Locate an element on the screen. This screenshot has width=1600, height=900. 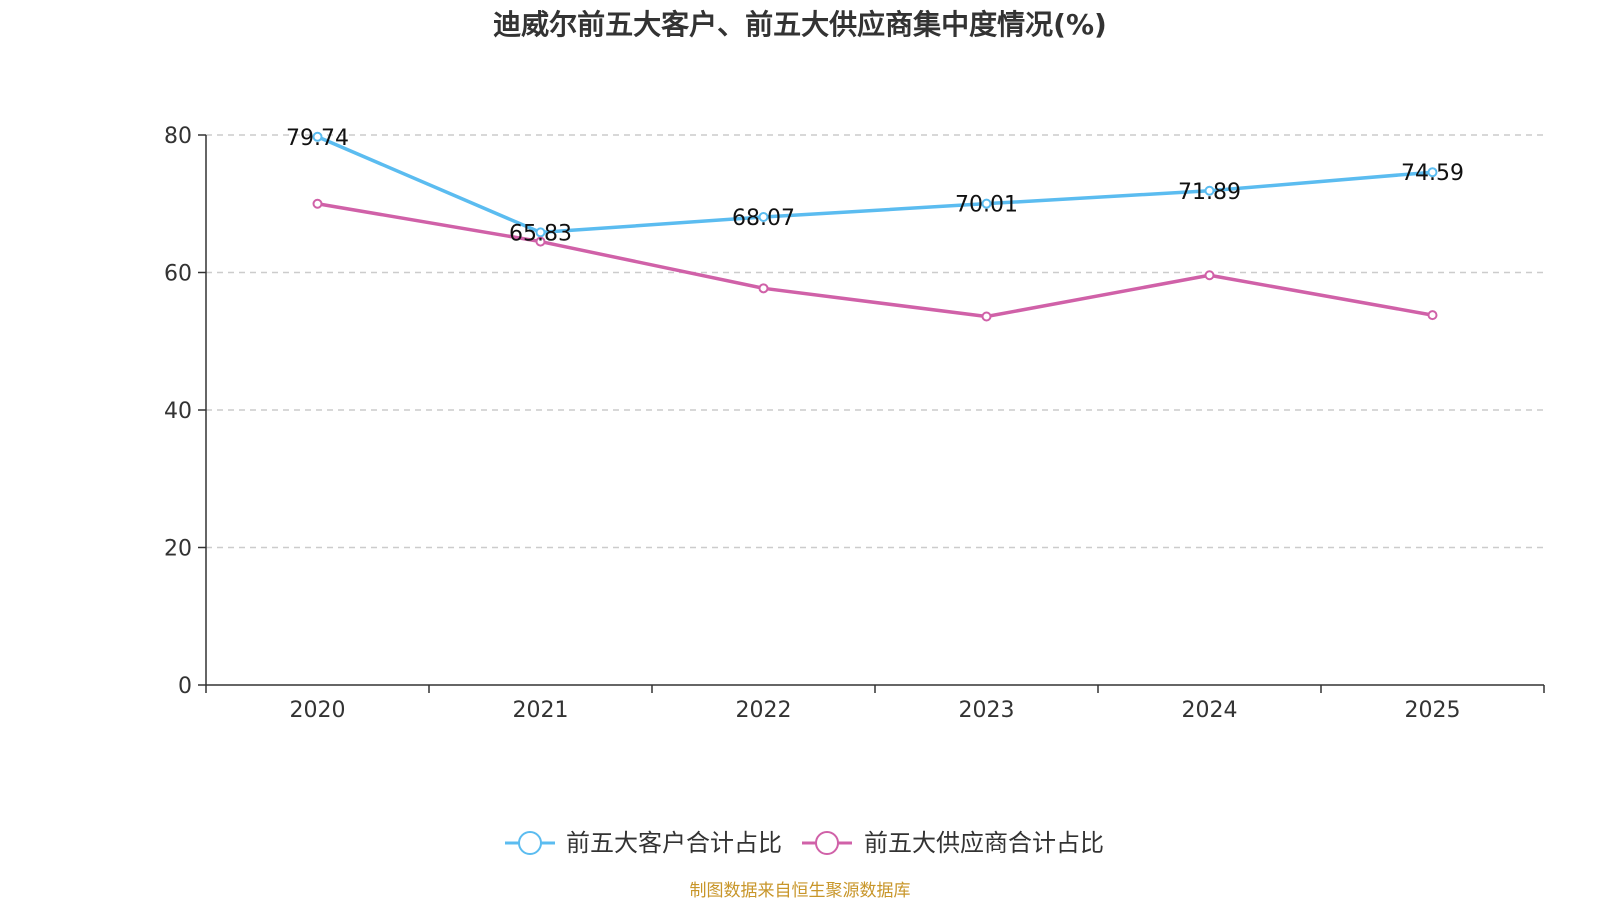
y-tick-label-60: 60 is located at coordinates (178, 274).